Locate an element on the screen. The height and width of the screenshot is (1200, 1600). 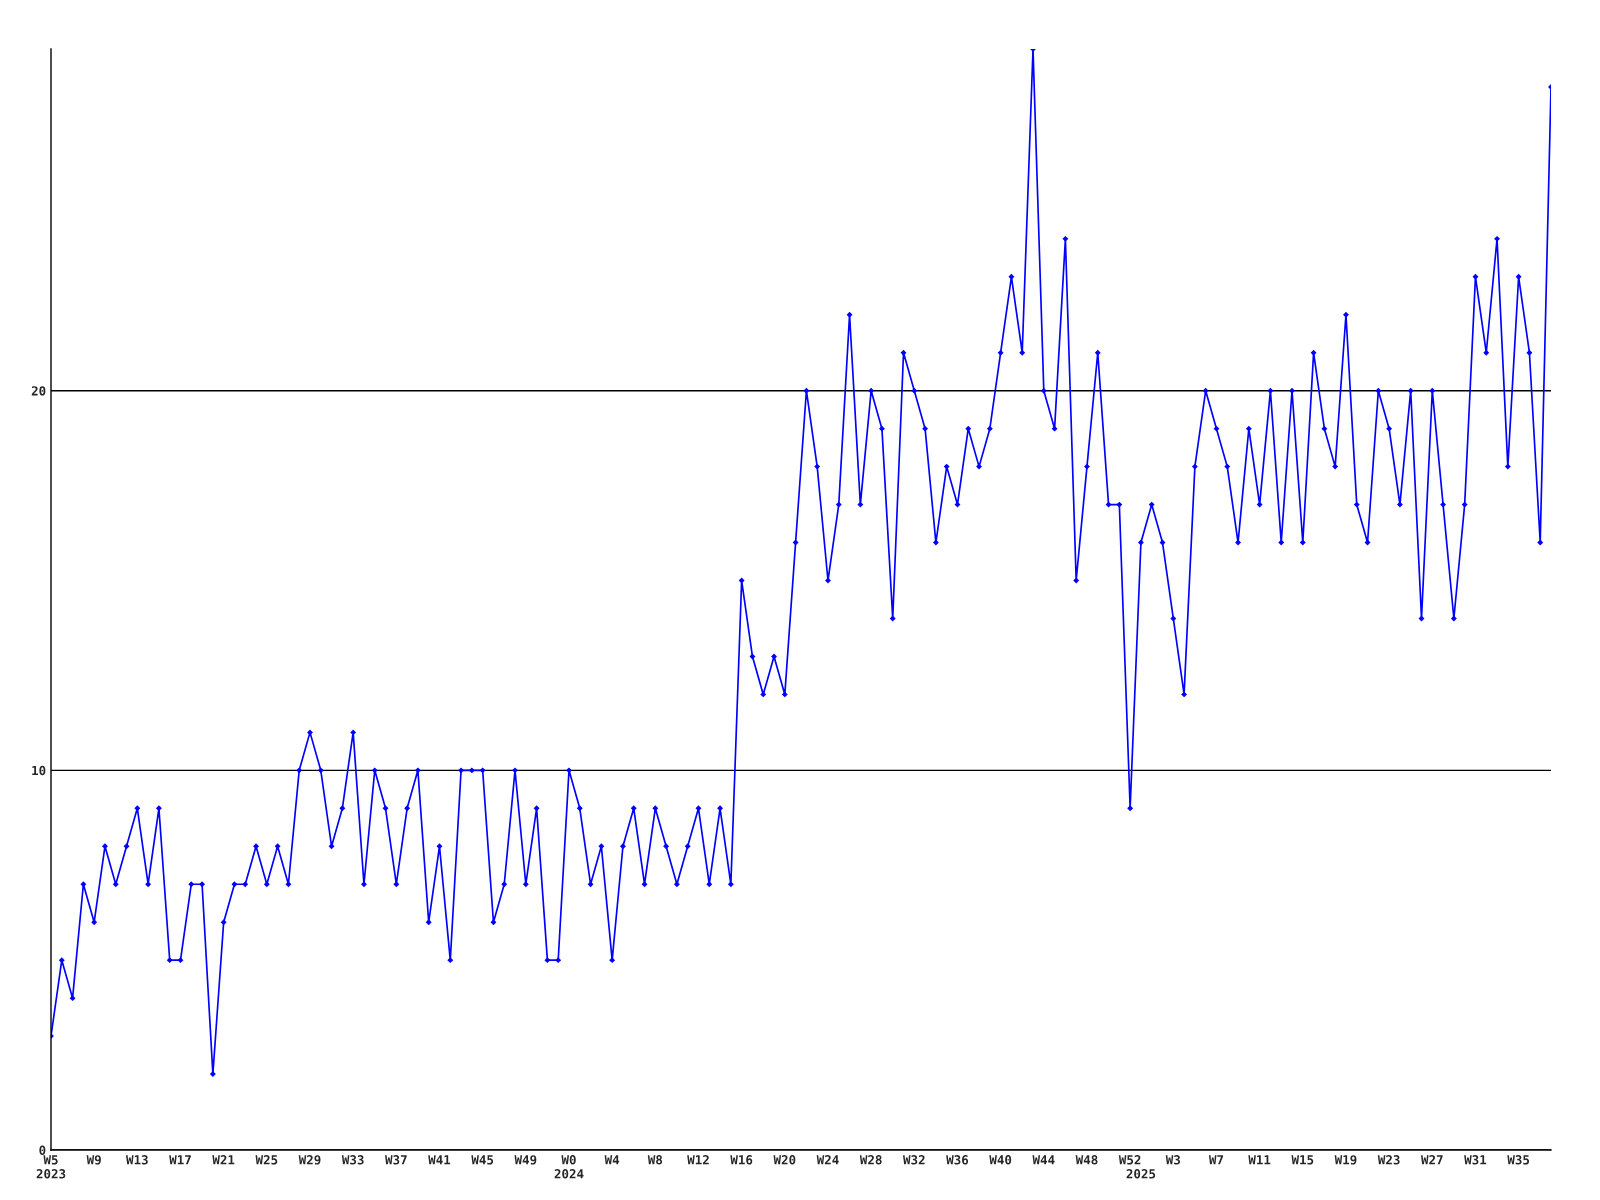
x-tick-label: W15 is located at coordinates (1302, 1160).